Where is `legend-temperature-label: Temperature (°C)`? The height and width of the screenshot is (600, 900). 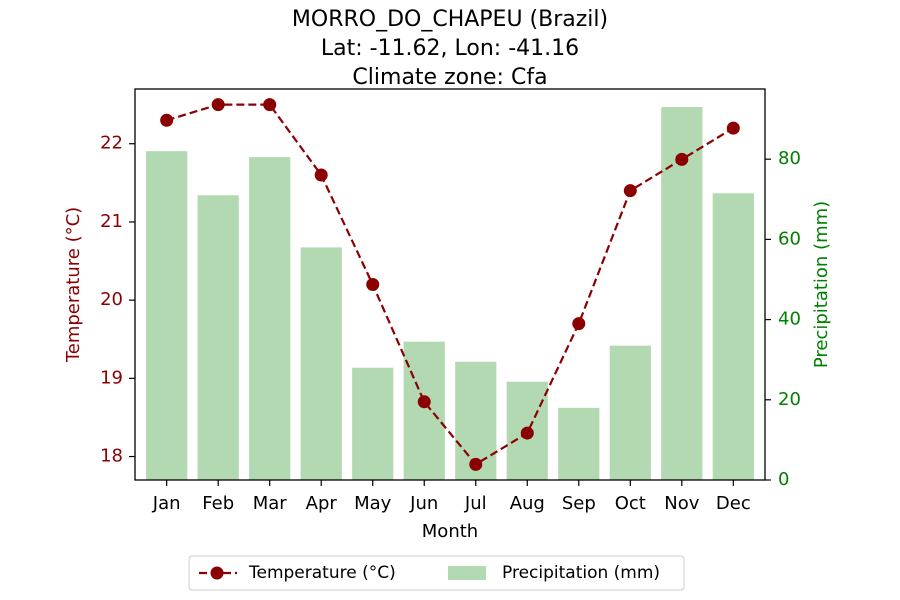
legend-temperature-label: Temperature (°C) is located at coordinates (322, 573).